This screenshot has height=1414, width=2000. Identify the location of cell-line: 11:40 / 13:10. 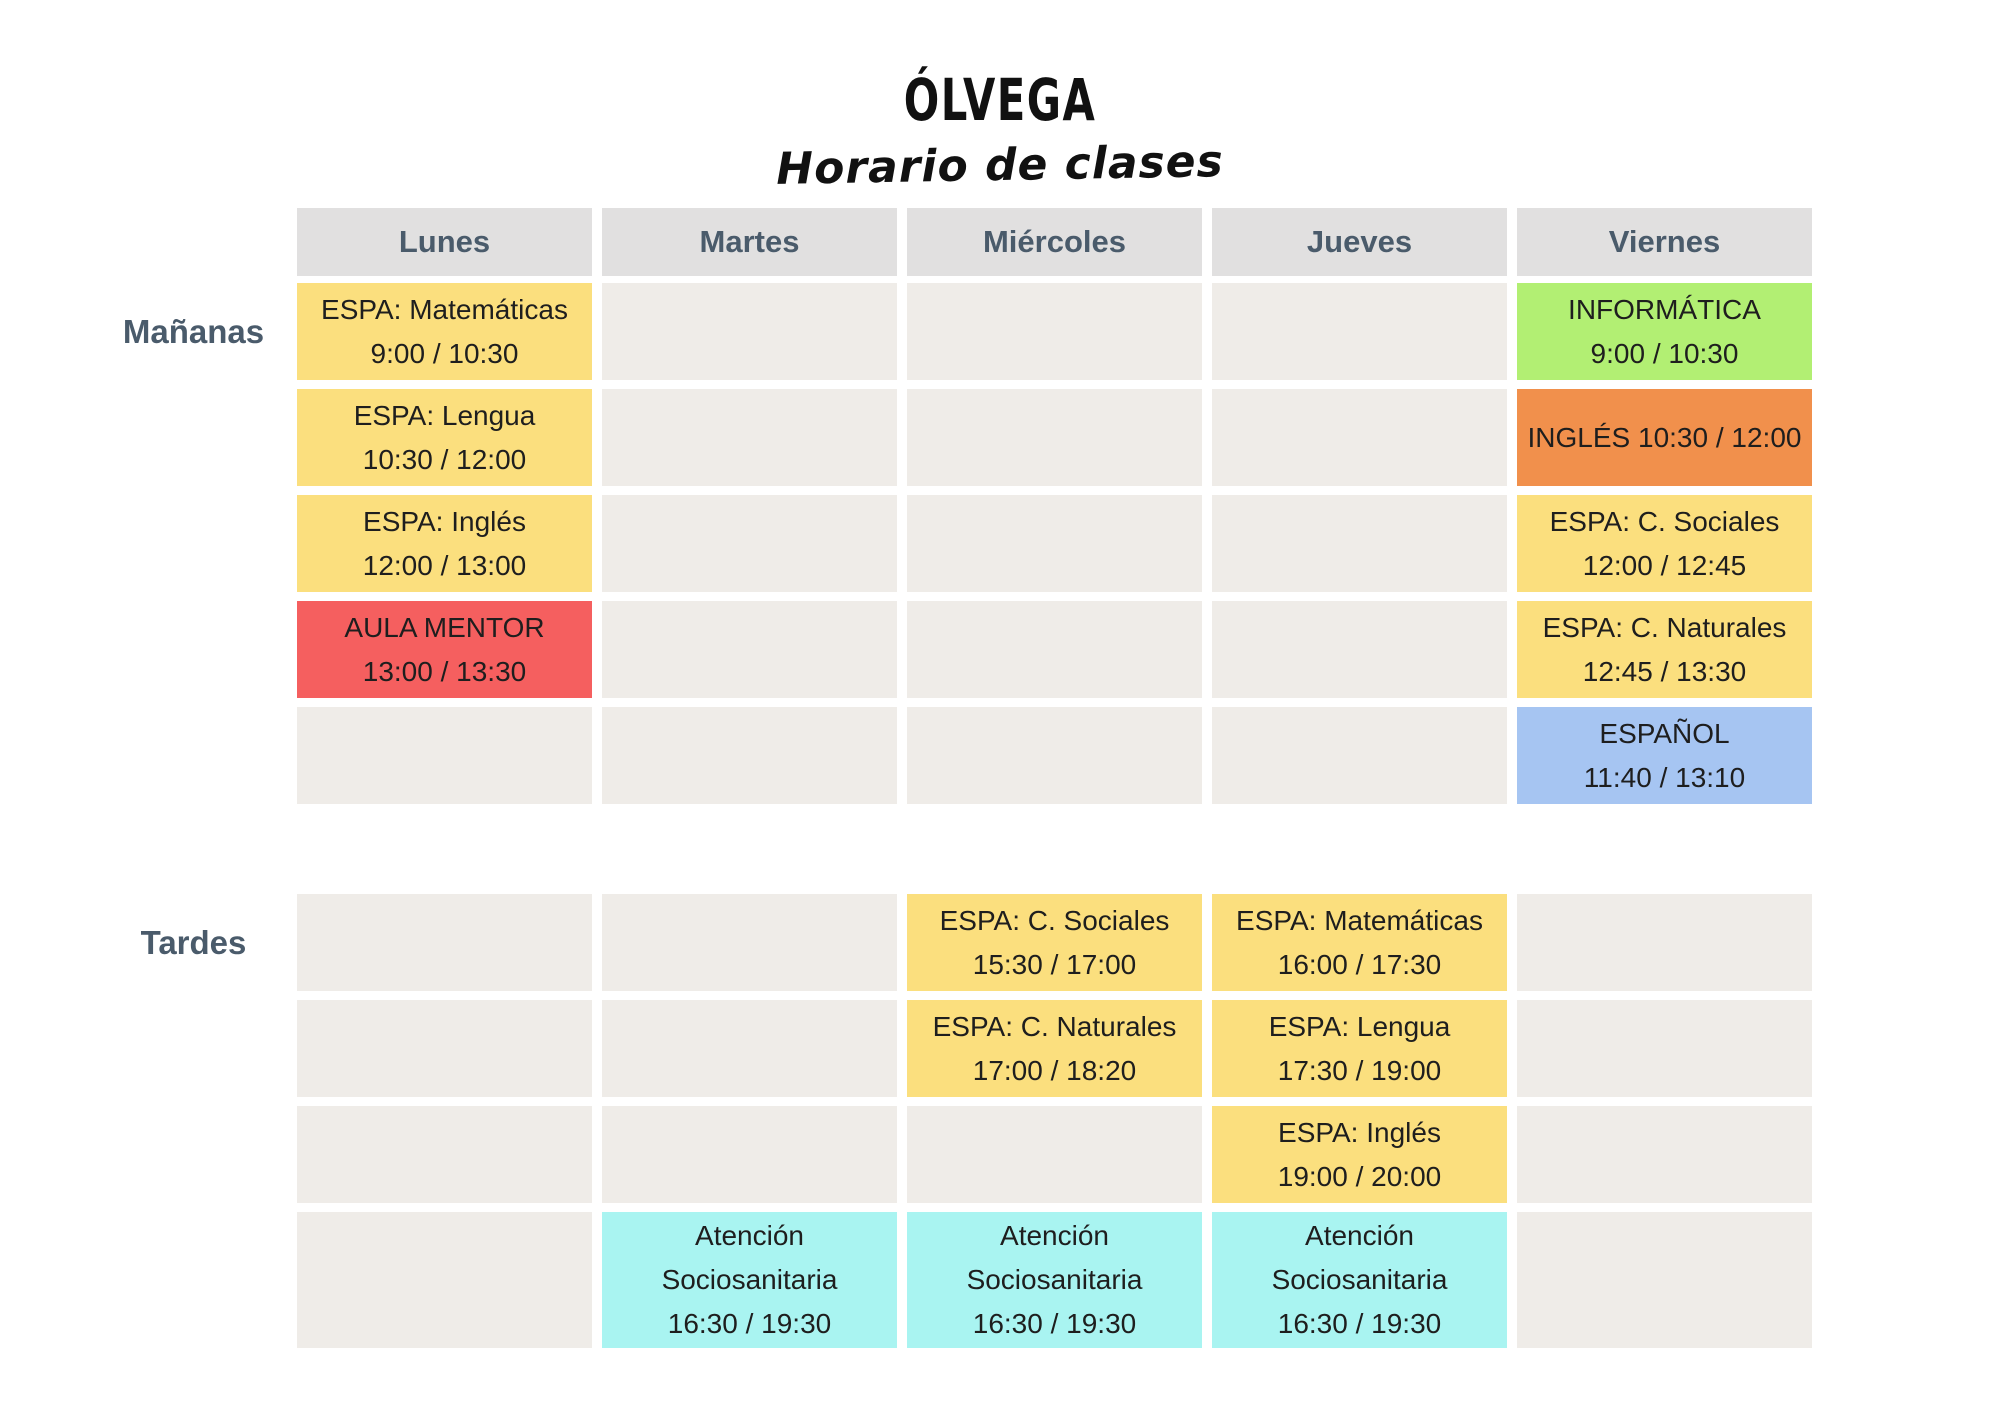
(1664, 777).